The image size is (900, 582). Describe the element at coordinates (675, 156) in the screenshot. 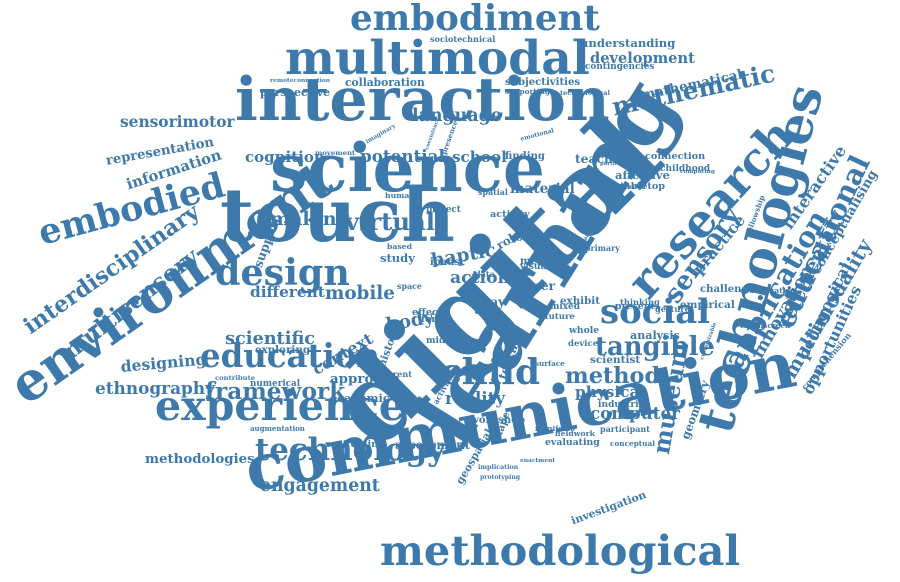

I see `word-connection: connection` at that location.